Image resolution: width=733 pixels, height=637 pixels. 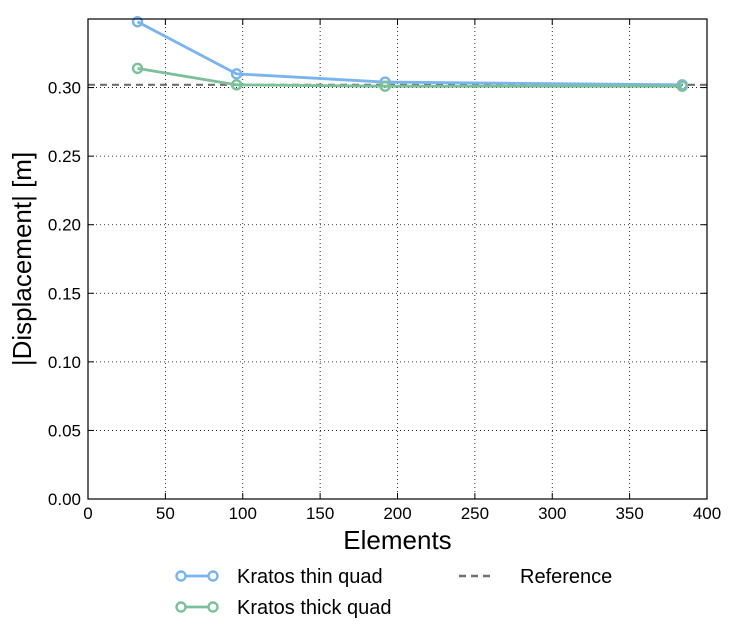 What do you see at coordinates (566, 577) in the screenshot?
I see `legend-label-reference: Reference` at bounding box center [566, 577].